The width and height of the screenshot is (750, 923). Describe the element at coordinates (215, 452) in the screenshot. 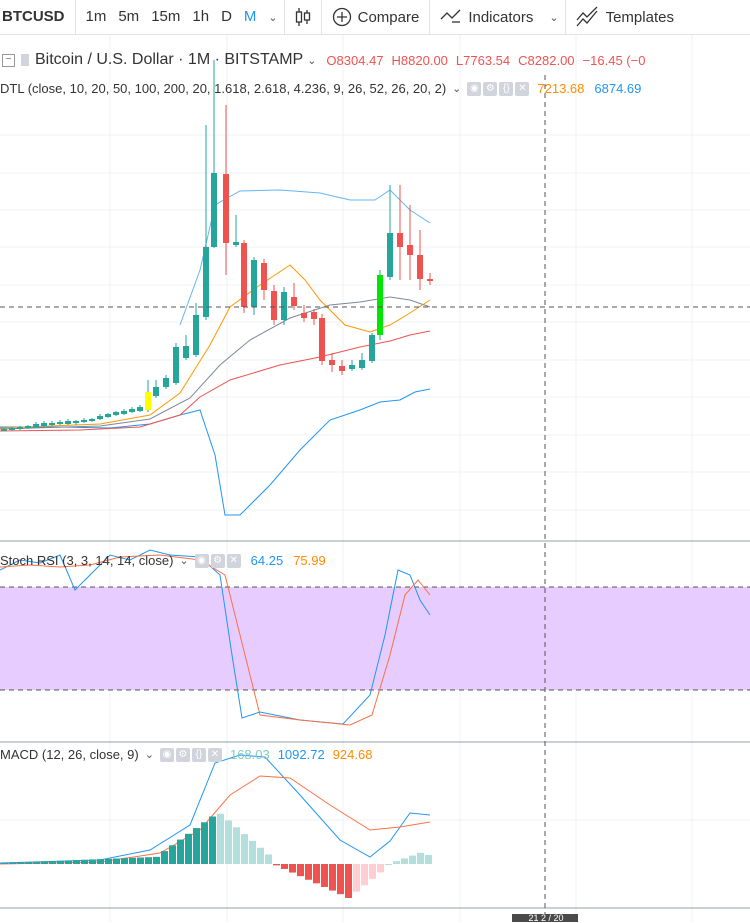

I see `bollinger-lower-line` at that location.